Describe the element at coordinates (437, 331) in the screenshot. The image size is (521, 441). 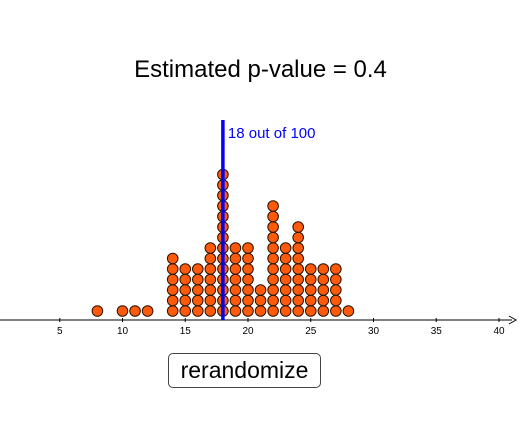
I see `x-tick-label: 35` at that location.